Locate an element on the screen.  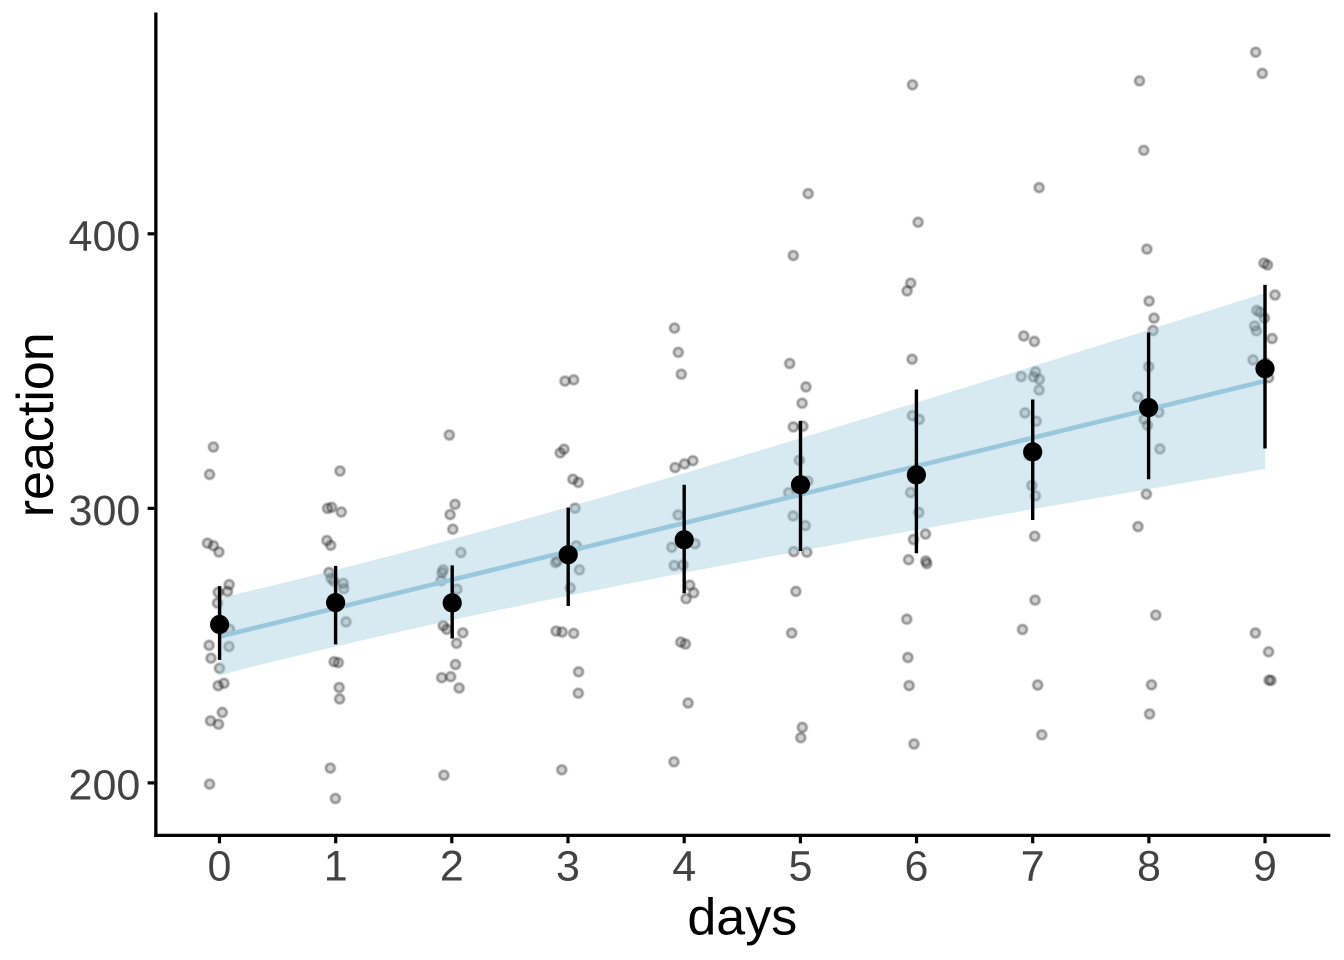
svg-text: 300 is located at coordinates (105, 511).